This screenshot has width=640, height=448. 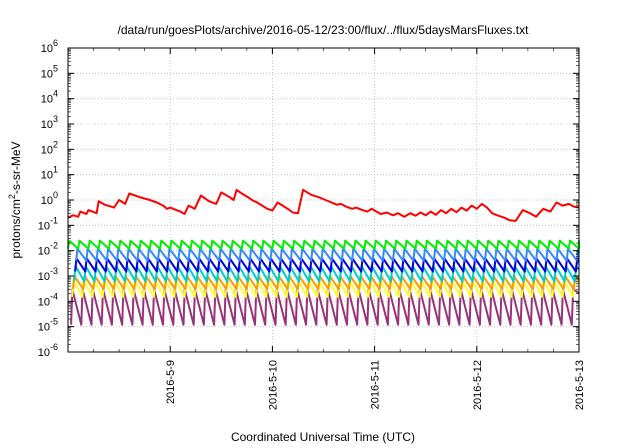 What do you see at coordinates (49, 97) in the screenshot?
I see `y-tick-label: 10⁴` at bounding box center [49, 97].